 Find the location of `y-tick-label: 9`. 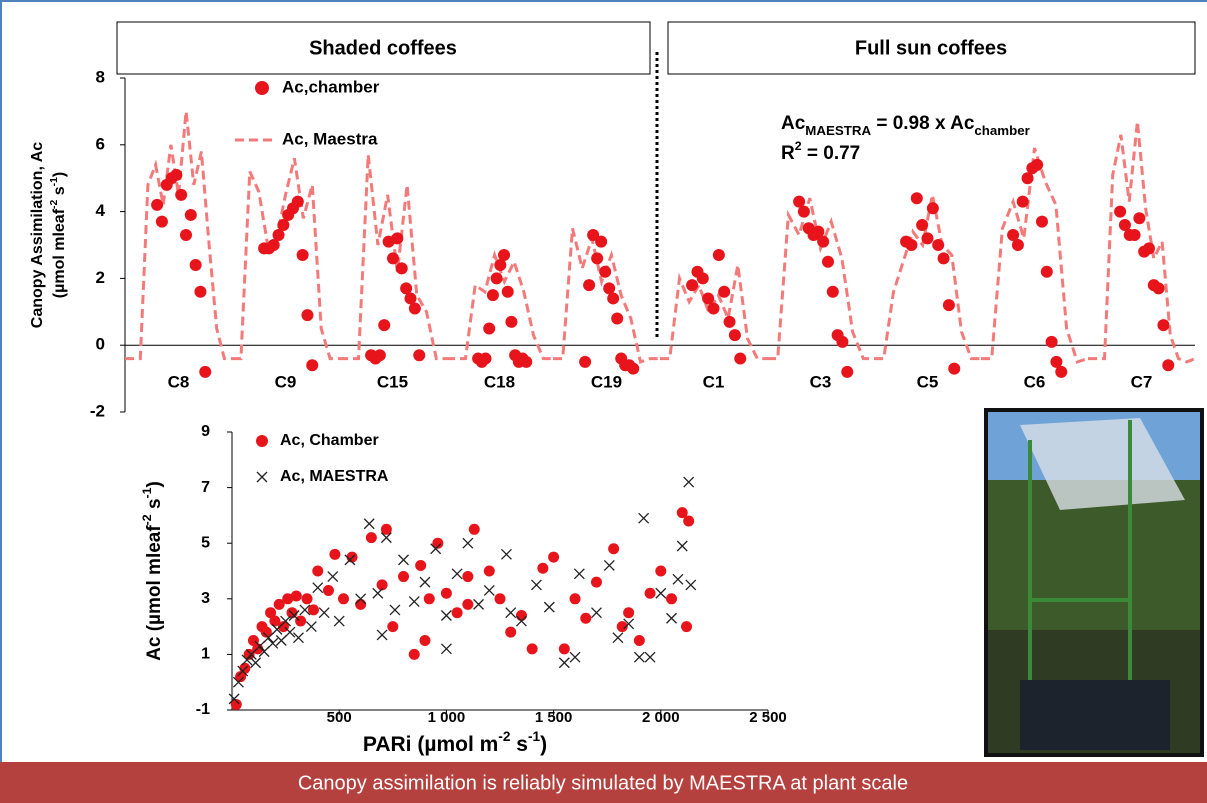

y-tick-label: 9 is located at coordinates (205, 431).